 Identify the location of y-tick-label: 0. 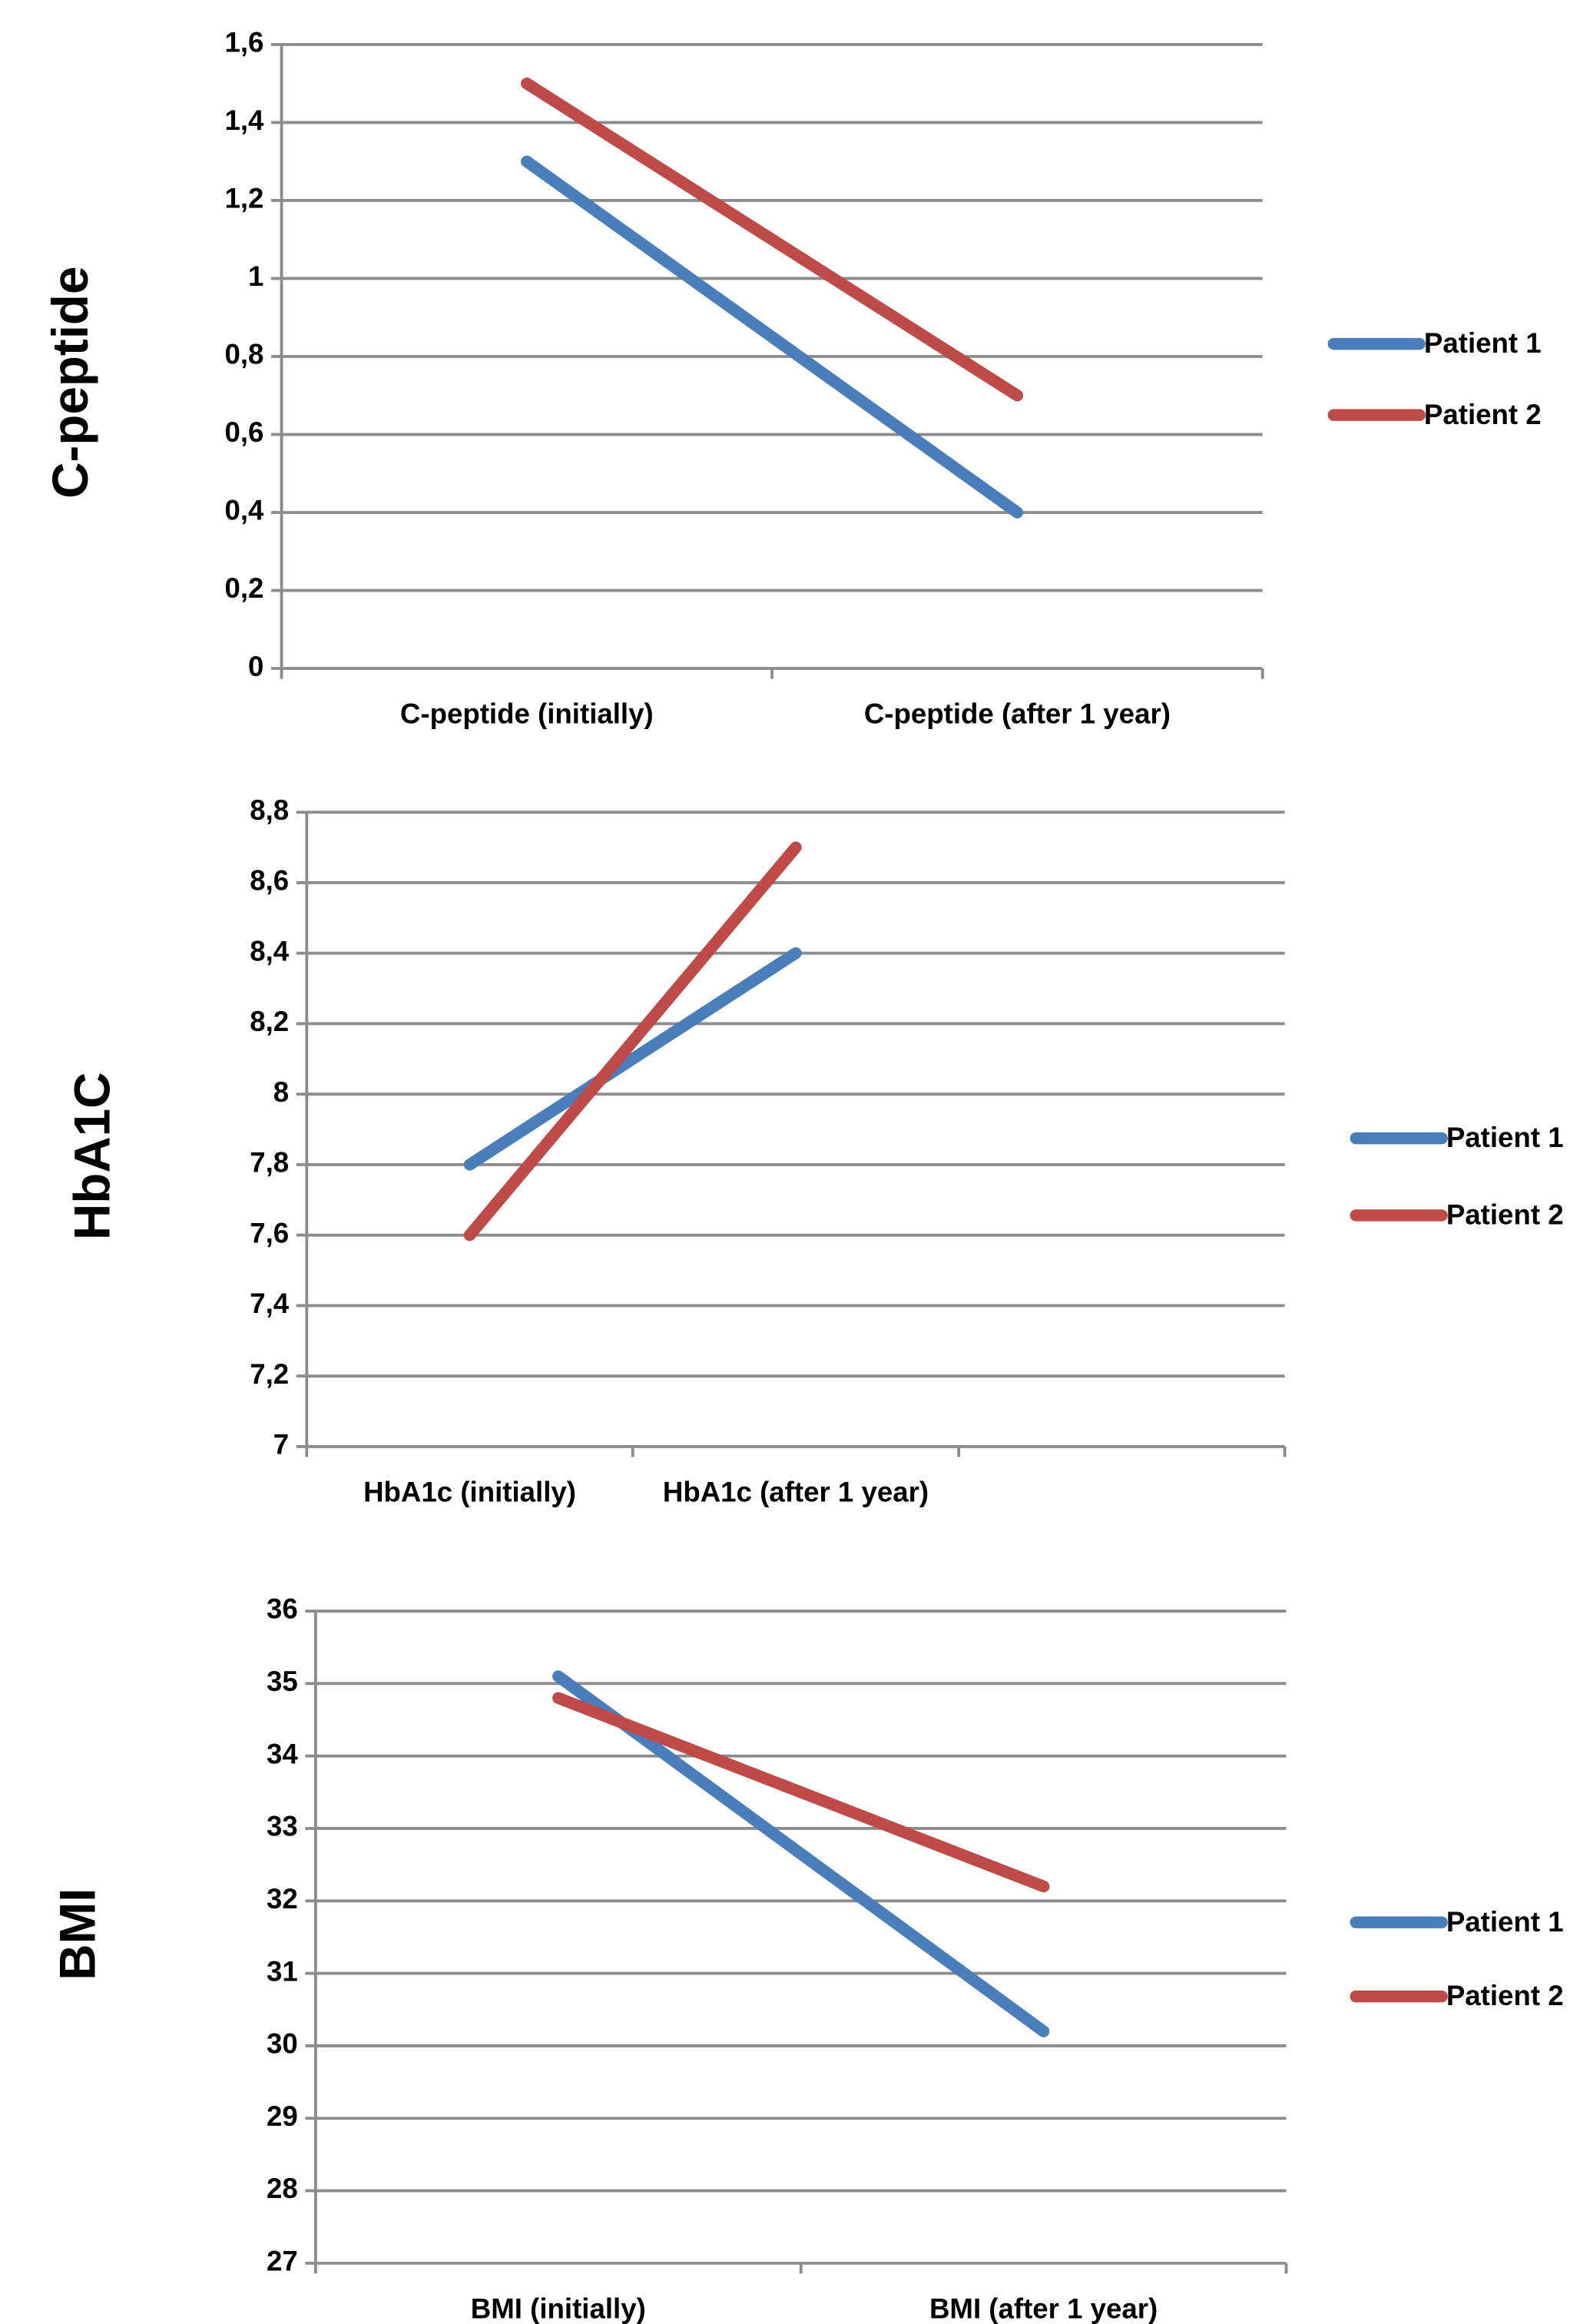
(255, 666).